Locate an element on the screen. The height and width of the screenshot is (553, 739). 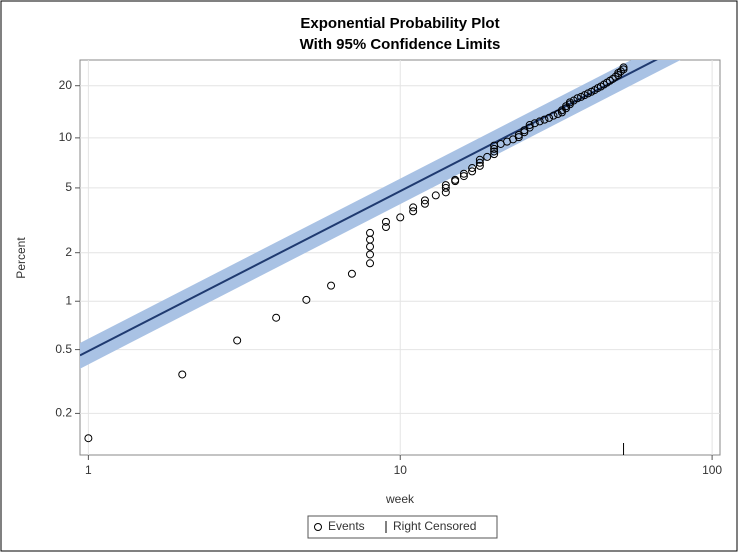
y-tick-label: 0.5 is located at coordinates (63, 349).